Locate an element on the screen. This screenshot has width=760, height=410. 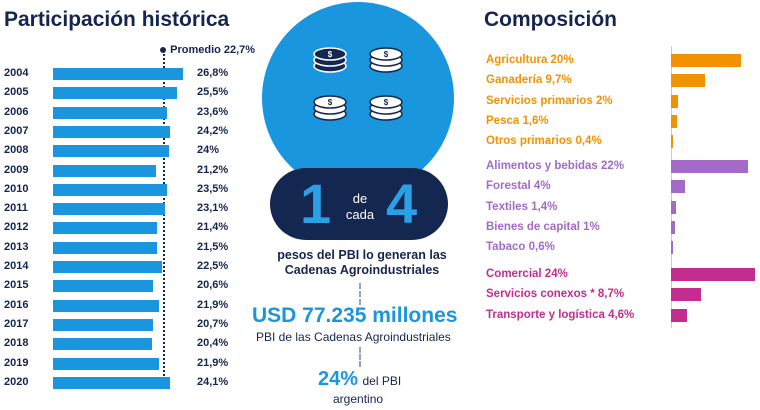
pct-line2: argentino is located at coordinates (358, 399).